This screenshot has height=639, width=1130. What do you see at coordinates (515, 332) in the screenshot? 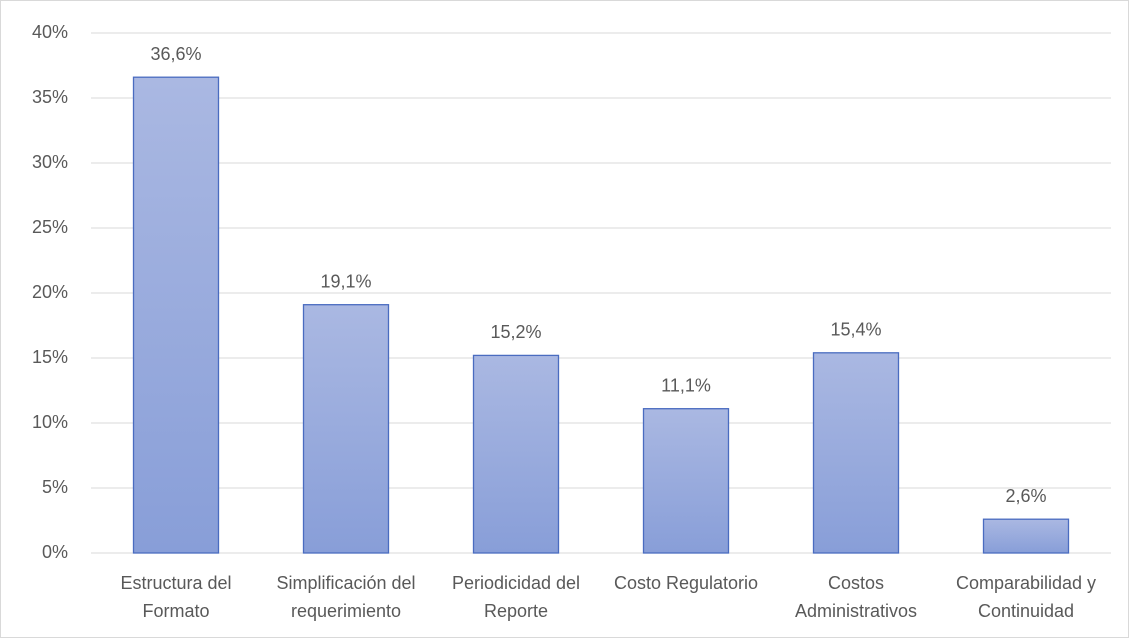
I see `value-label: 15,2%` at bounding box center [515, 332].